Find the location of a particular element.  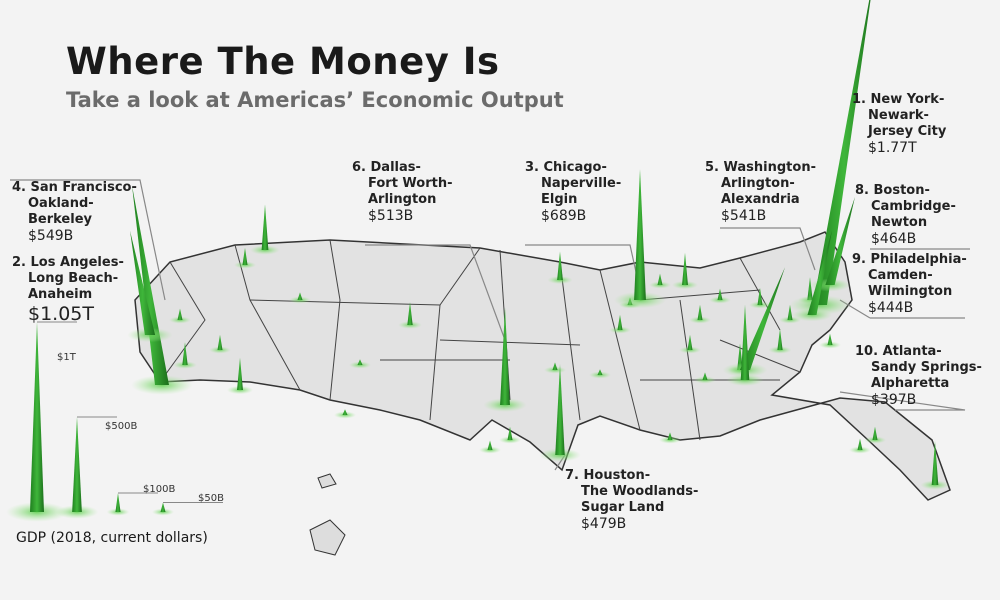

legend-label: $500B is located at coordinates (121, 426).